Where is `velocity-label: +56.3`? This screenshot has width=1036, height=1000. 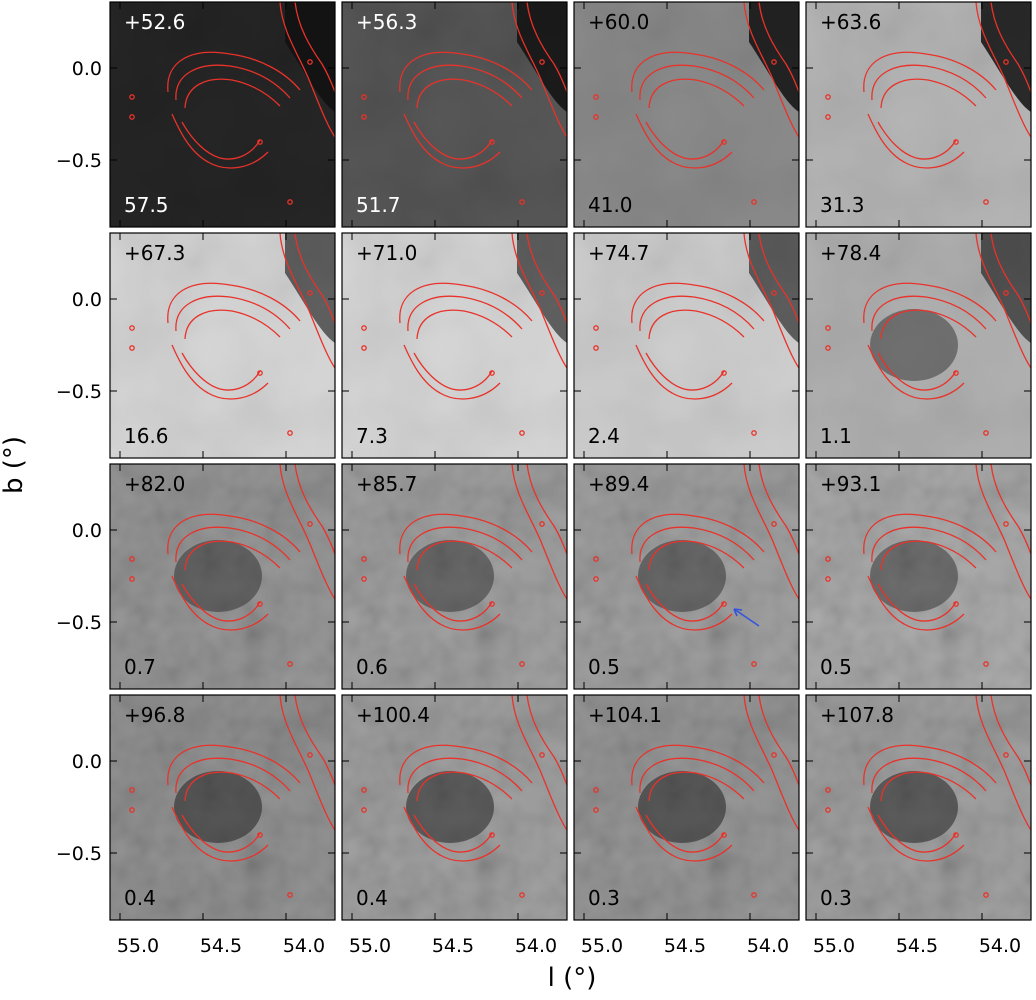
velocity-label: +56.3 is located at coordinates (386, 22).